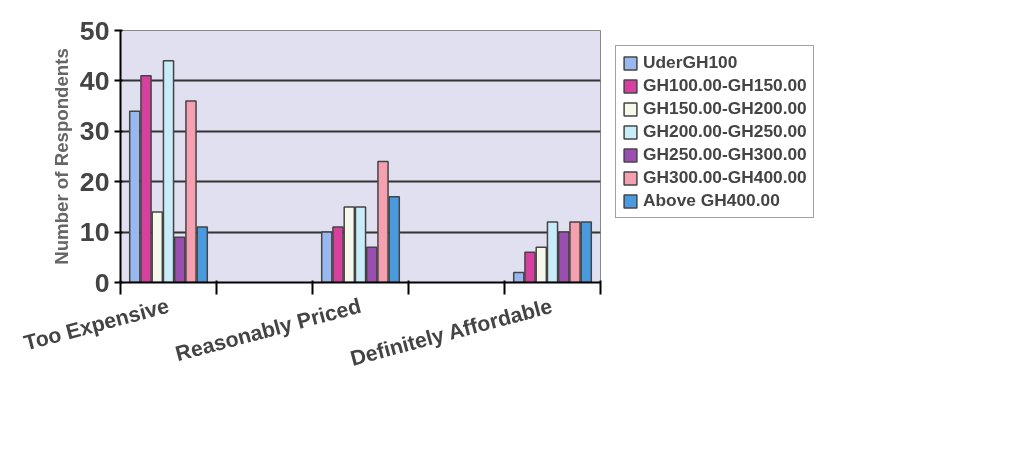  What do you see at coordinates (690, 62) in the screenshot?
I see `legend-label: UderGH100` at bounding box center [690, 62].